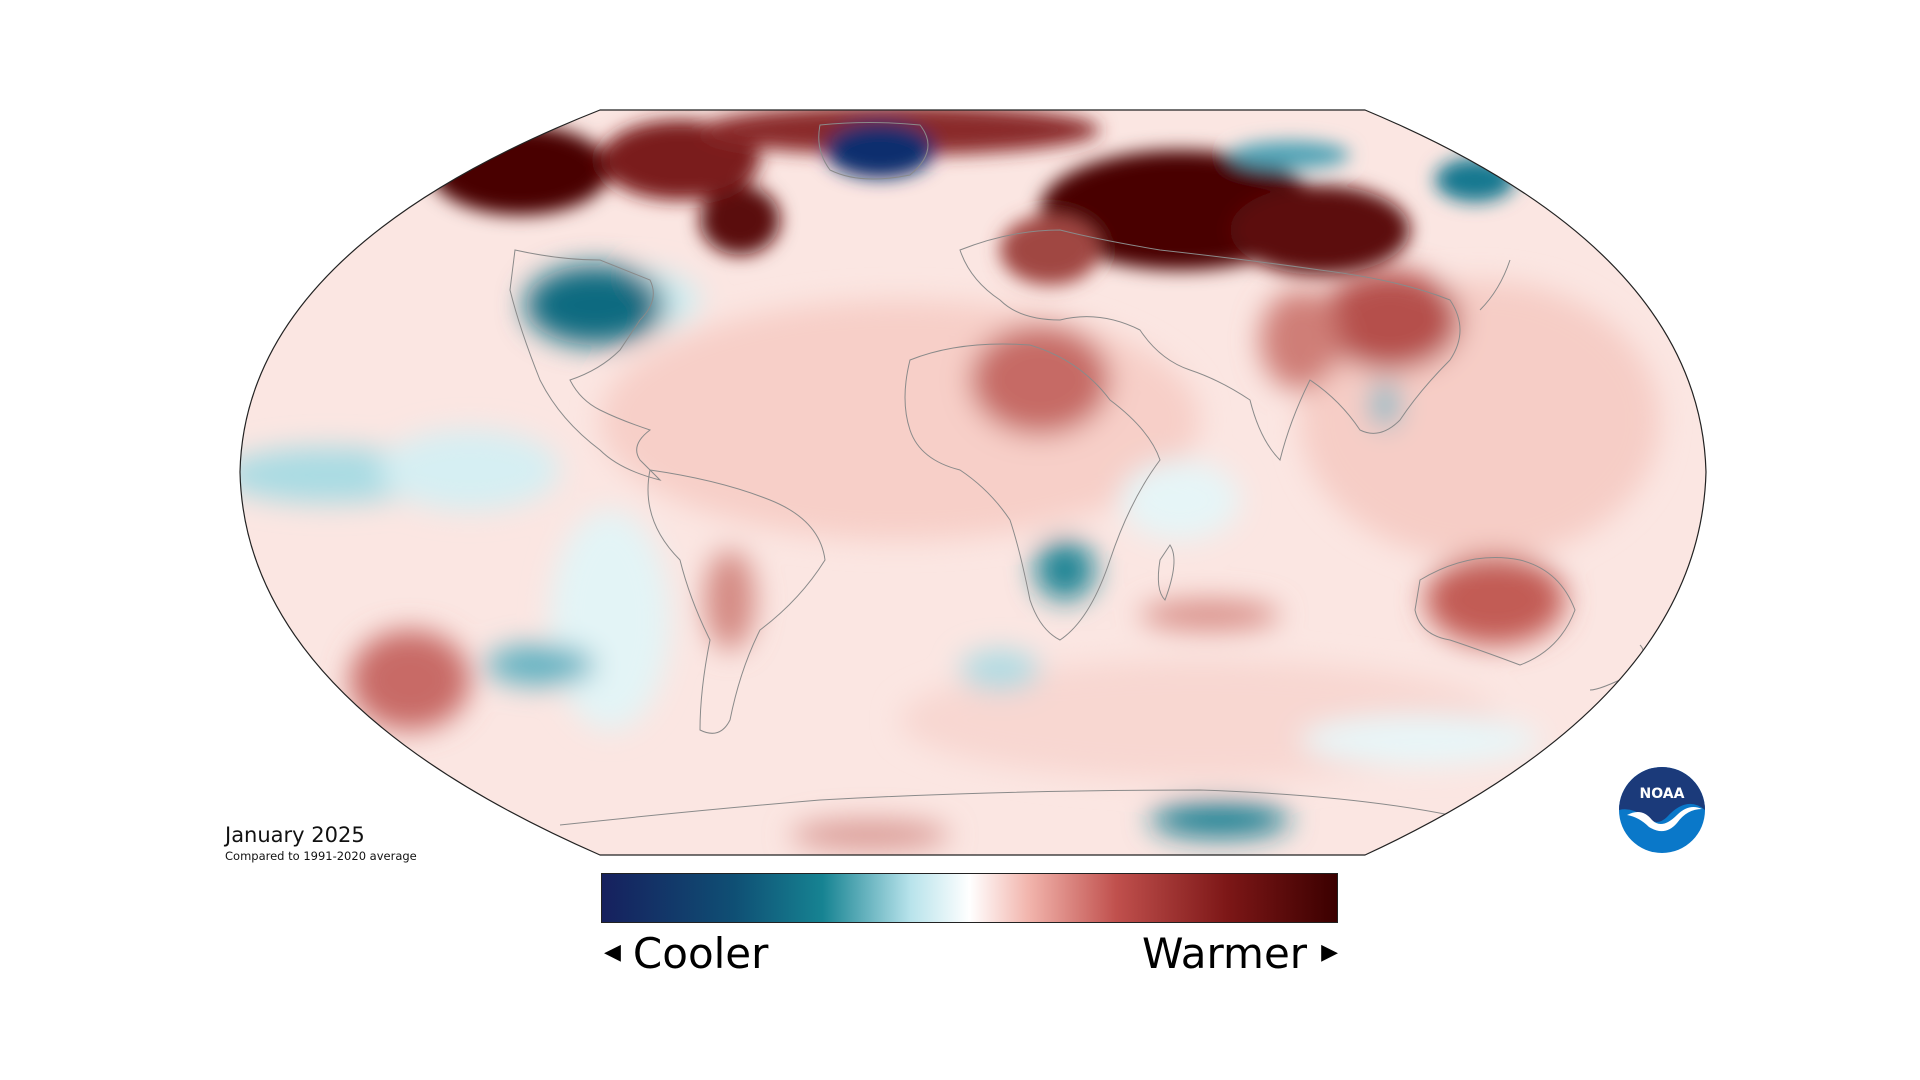 This screenshot has width=1920, height=1080. What do you see at coordinates (295, 835) in the screenshot?
I see `map-title: January 2025` at bounding box center [295, 835].